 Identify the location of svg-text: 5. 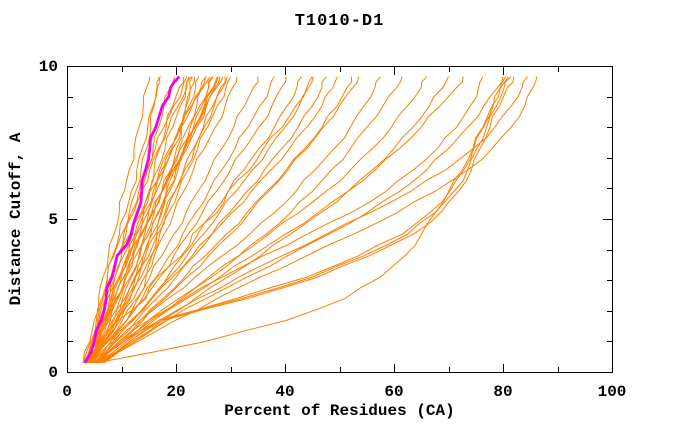
(53, 220).